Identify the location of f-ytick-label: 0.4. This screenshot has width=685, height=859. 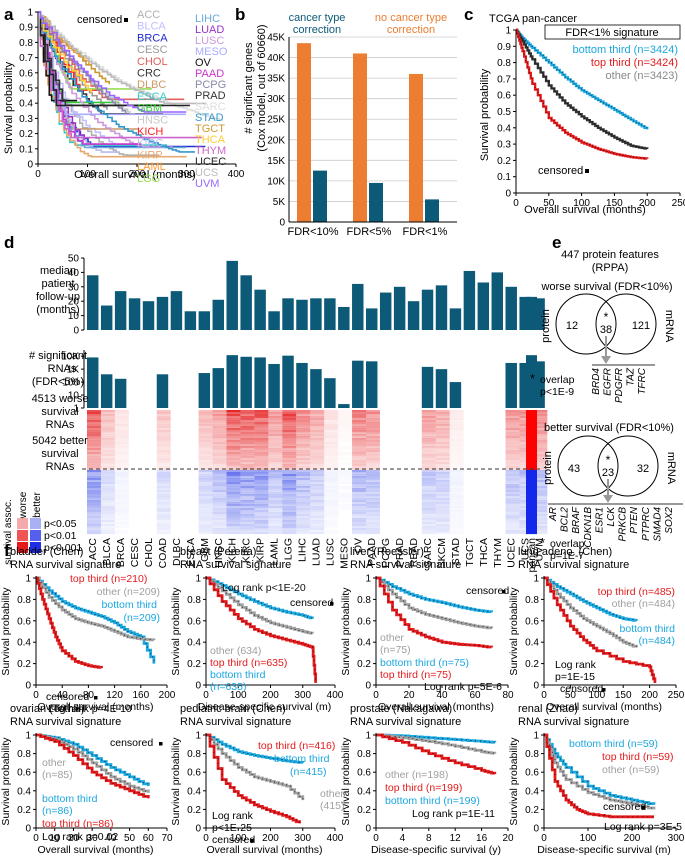
(24, 643).